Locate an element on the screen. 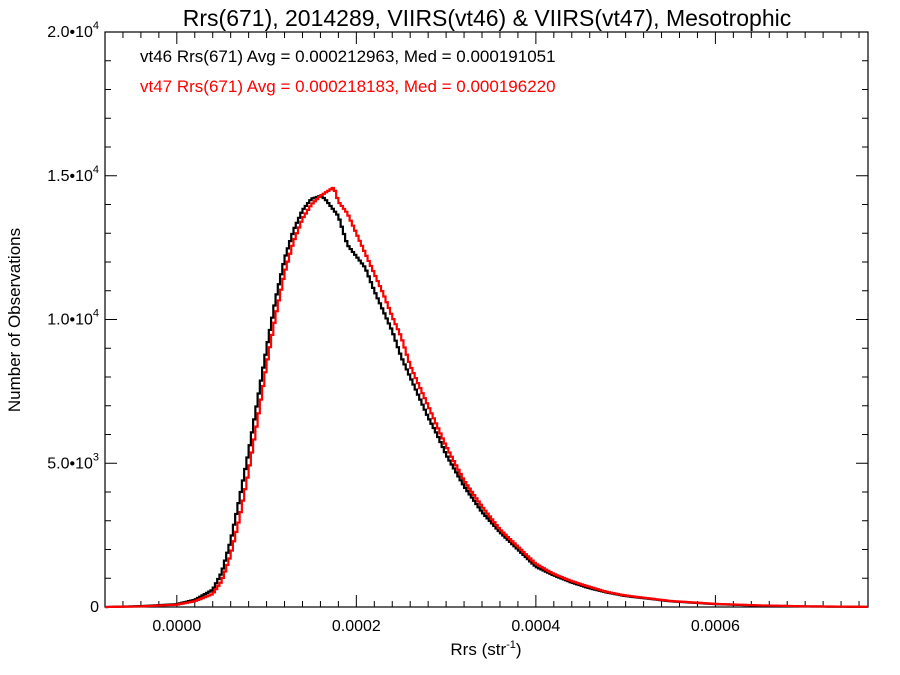 The image size is (900, 675). y-tick-mantissa: 5.0•10 is located at coordinates (70, 463).